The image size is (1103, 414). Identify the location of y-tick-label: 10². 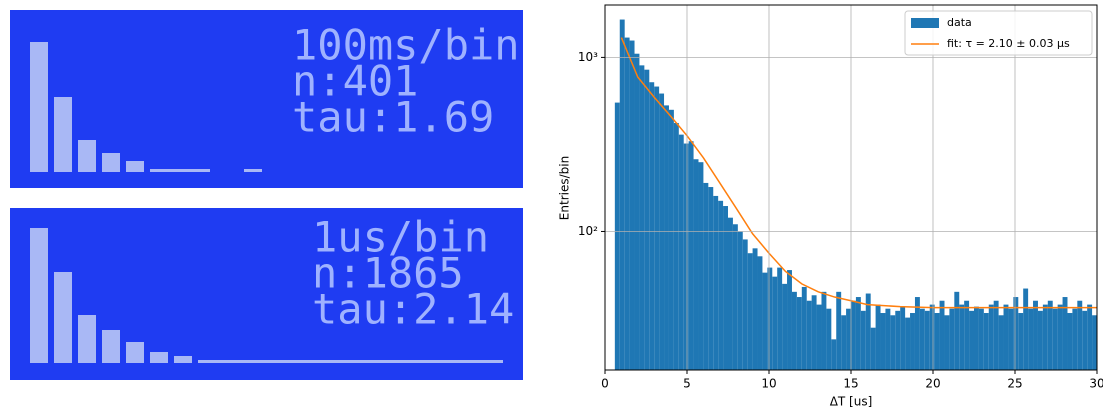
(588, 231).